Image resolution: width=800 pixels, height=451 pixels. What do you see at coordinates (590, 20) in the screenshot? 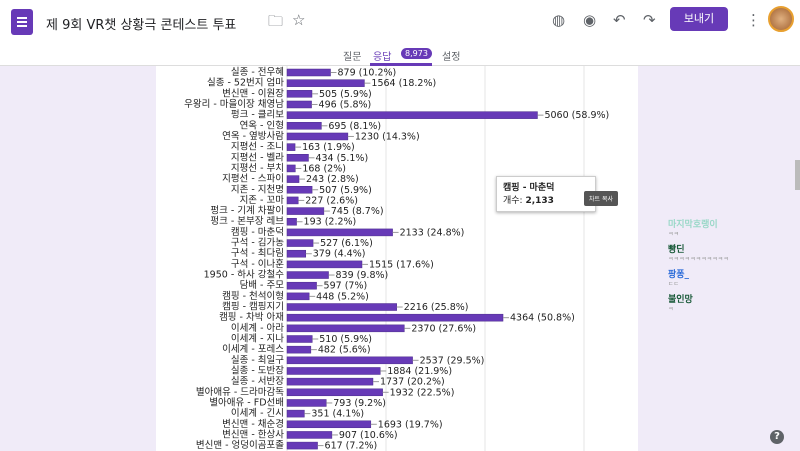
I see `preview-eye-icon: ◉` at bounding box center [590, 20].